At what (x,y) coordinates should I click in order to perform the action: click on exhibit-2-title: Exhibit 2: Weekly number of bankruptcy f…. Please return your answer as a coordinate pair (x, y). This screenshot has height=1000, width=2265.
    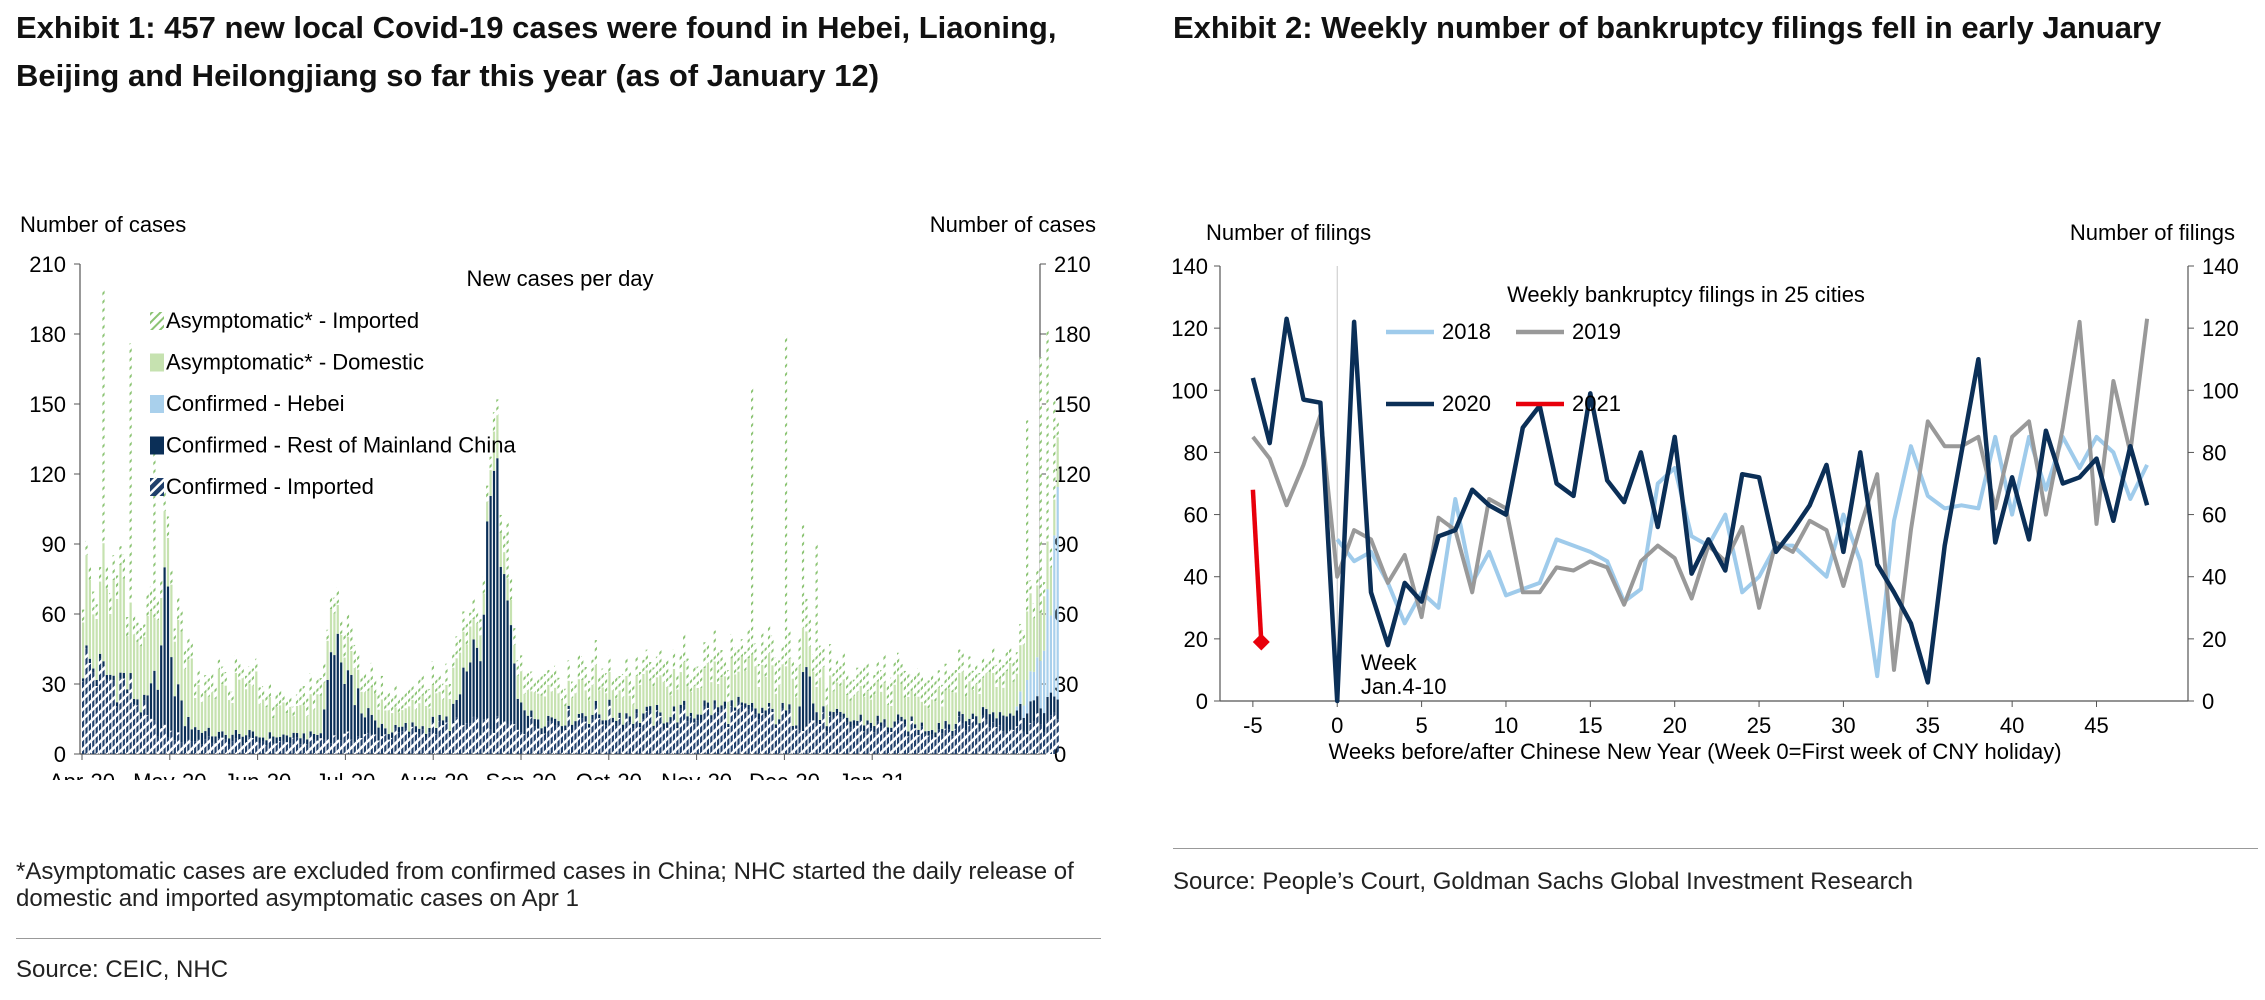
    Looking at the image, I should click on (1667, 27).